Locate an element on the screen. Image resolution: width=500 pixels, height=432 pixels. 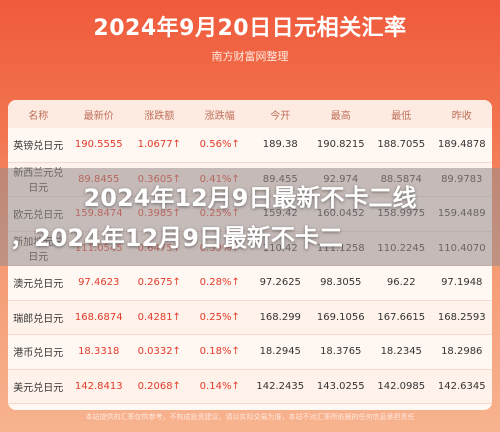
rate-cell: 168.2593 is located at coordinates (461, 317).